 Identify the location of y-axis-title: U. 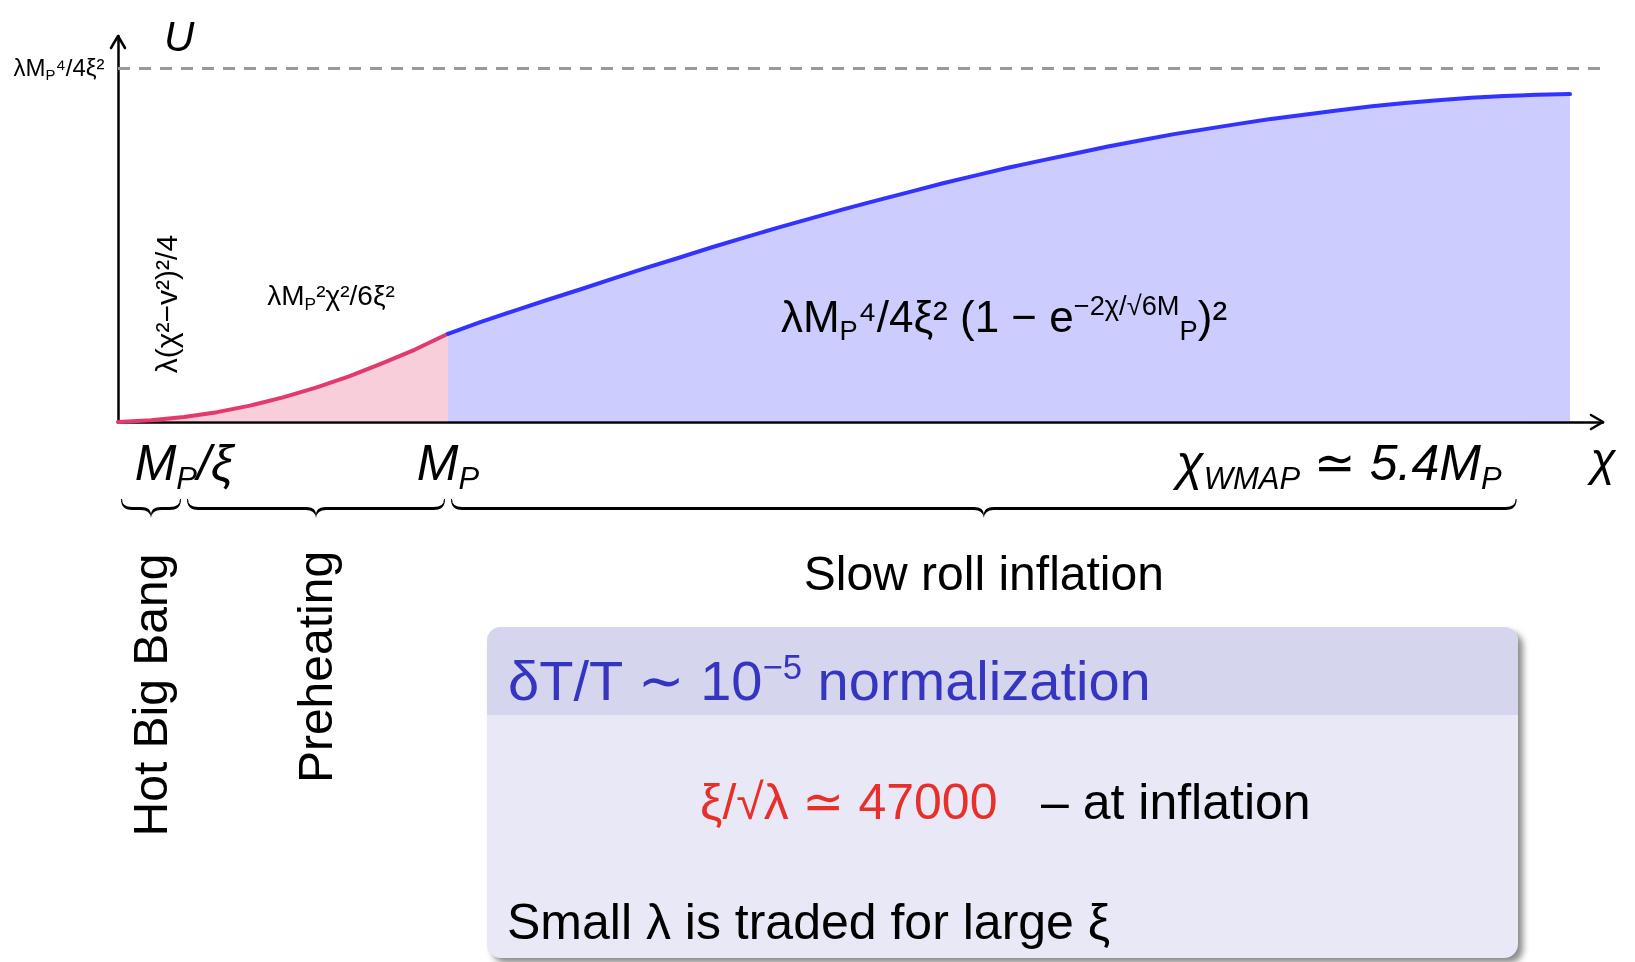
(179, 36).